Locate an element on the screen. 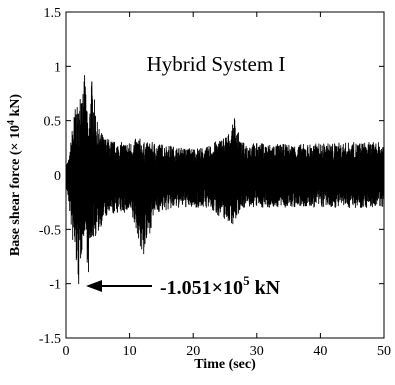  y-axis-title: Base shear force (× 104 kN) is located at coordinates (14, 175).